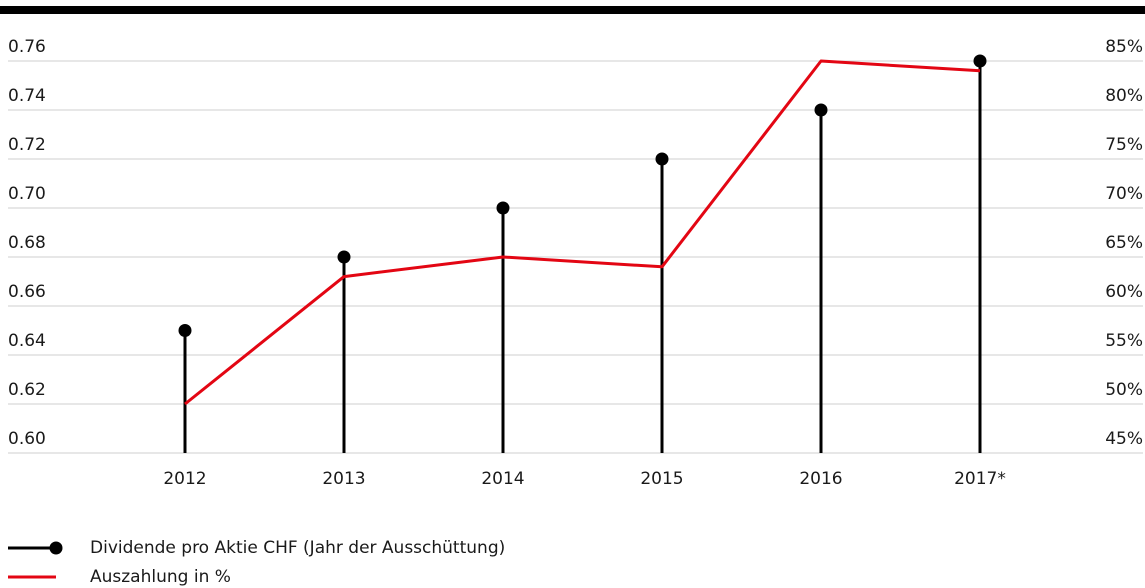 Image resolution: width=1145 pixels, height=588 pixels. Describe the element at coordinates (27, 292) in the screenshot. I see `y-tick-label: 0.66` at that location.